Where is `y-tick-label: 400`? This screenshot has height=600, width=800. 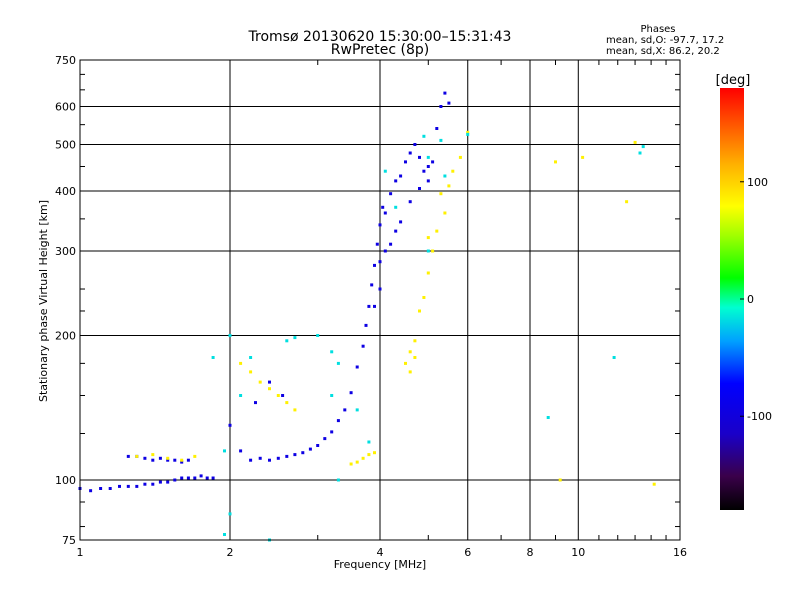
y-tick-label: 400 is located at coordinates (65, 191).